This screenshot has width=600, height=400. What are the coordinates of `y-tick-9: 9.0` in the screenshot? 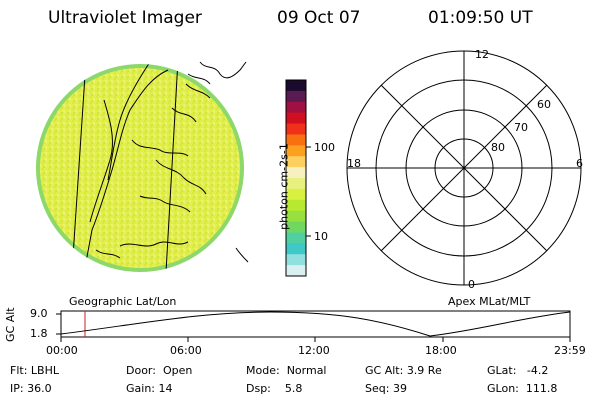 It's located at (39, 313).